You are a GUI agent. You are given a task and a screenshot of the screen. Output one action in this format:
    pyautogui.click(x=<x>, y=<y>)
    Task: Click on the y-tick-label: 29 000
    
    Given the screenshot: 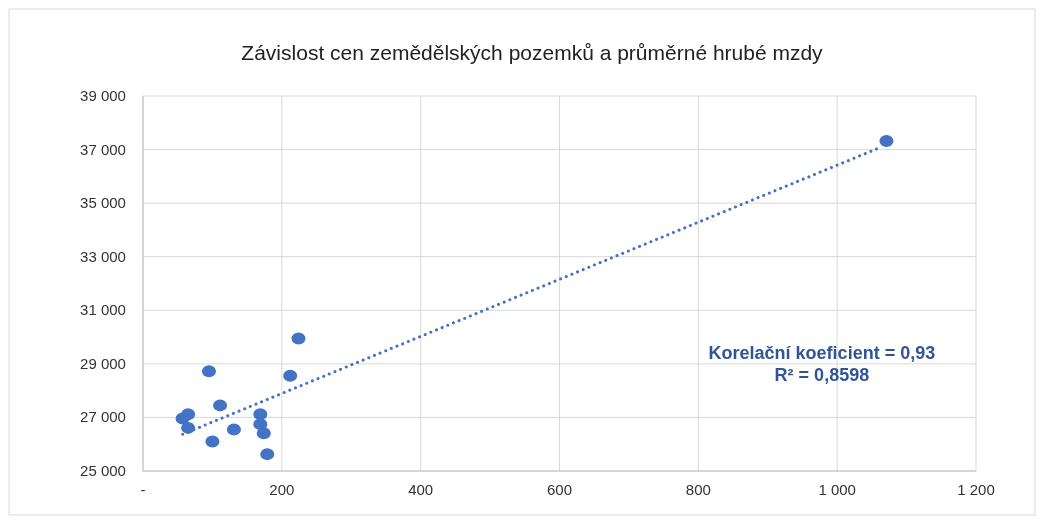 What is the action you would take?
    pyautogui.click(x=103, y=363)
    